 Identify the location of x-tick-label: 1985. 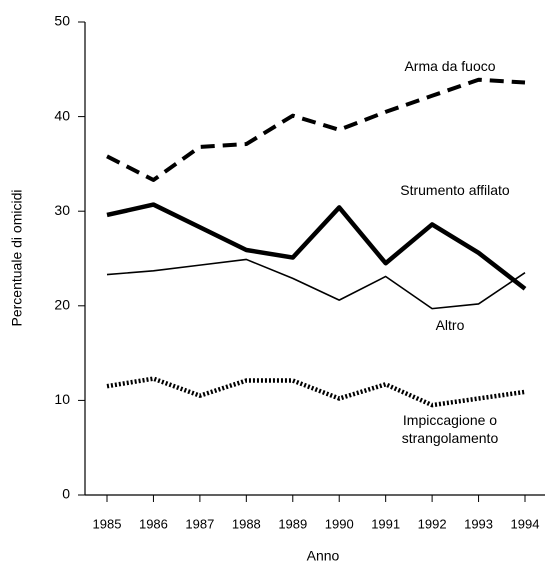
(107, 523).